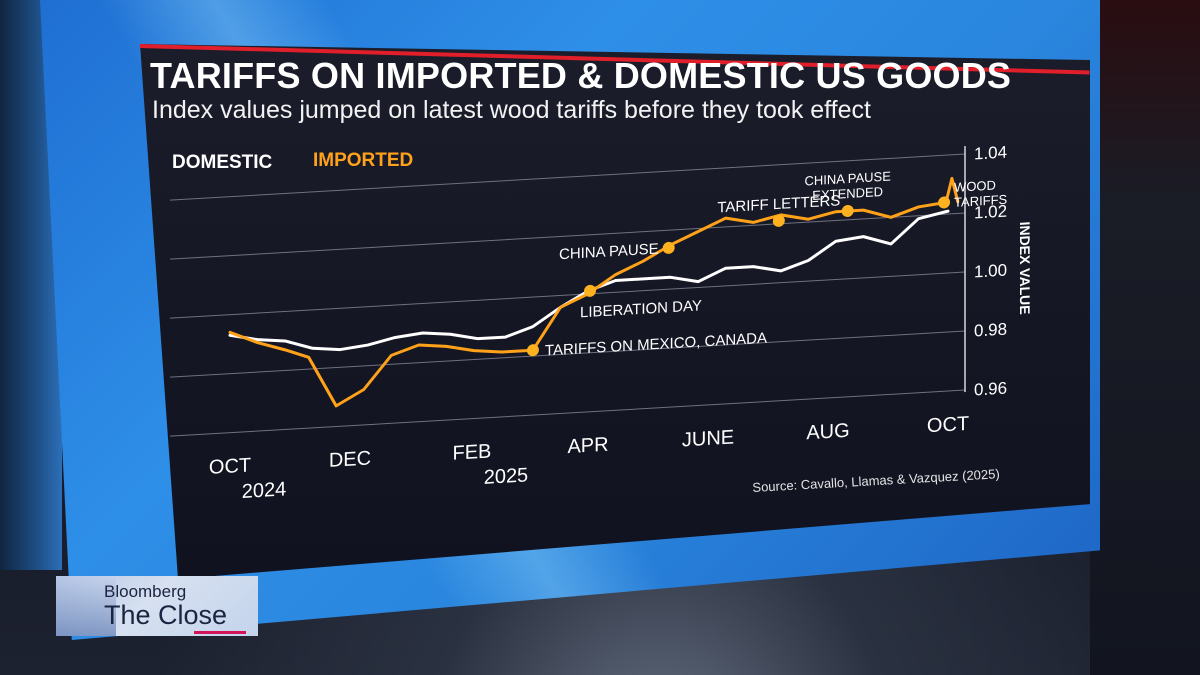 The image size is (1200, 675). I want to click on y-tick-label: 0.96, so click(990, 389).